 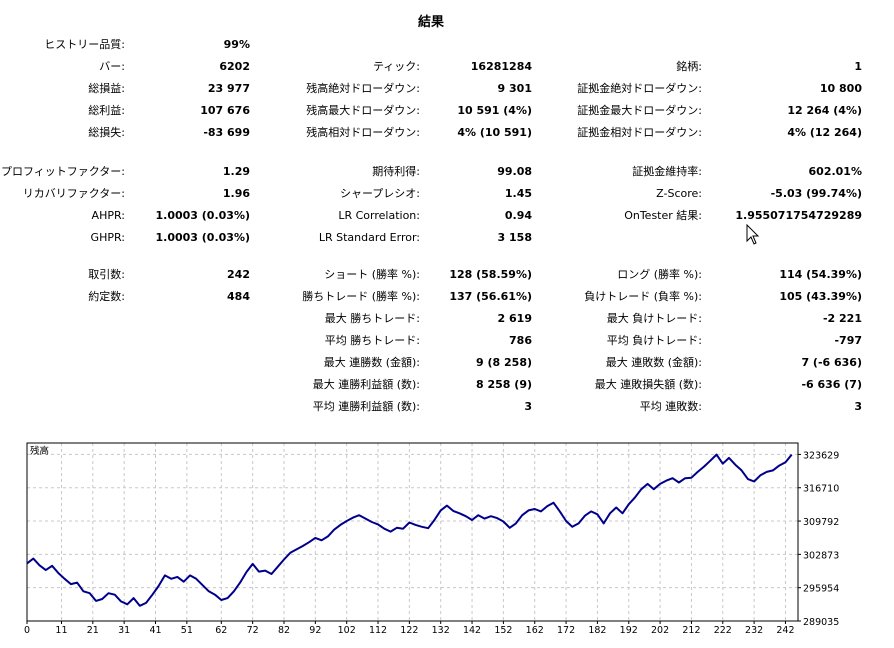 I want to click on stat-row-0-c3v, so click(x=782, y=45).